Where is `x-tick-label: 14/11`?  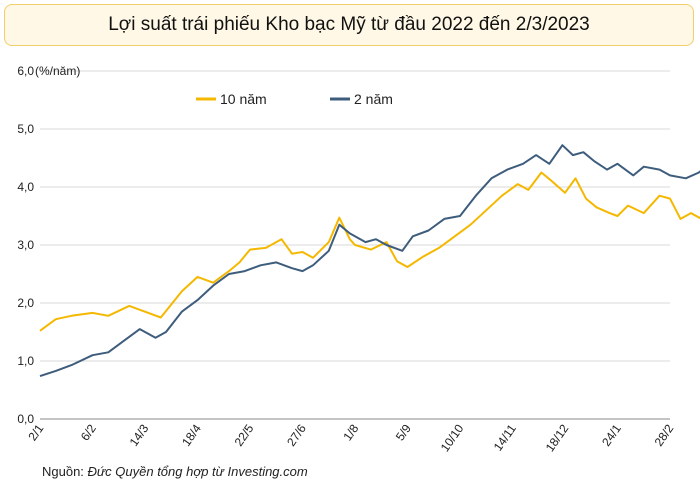
x-tick-label: 14/11 is located at coordinates (505, 437).